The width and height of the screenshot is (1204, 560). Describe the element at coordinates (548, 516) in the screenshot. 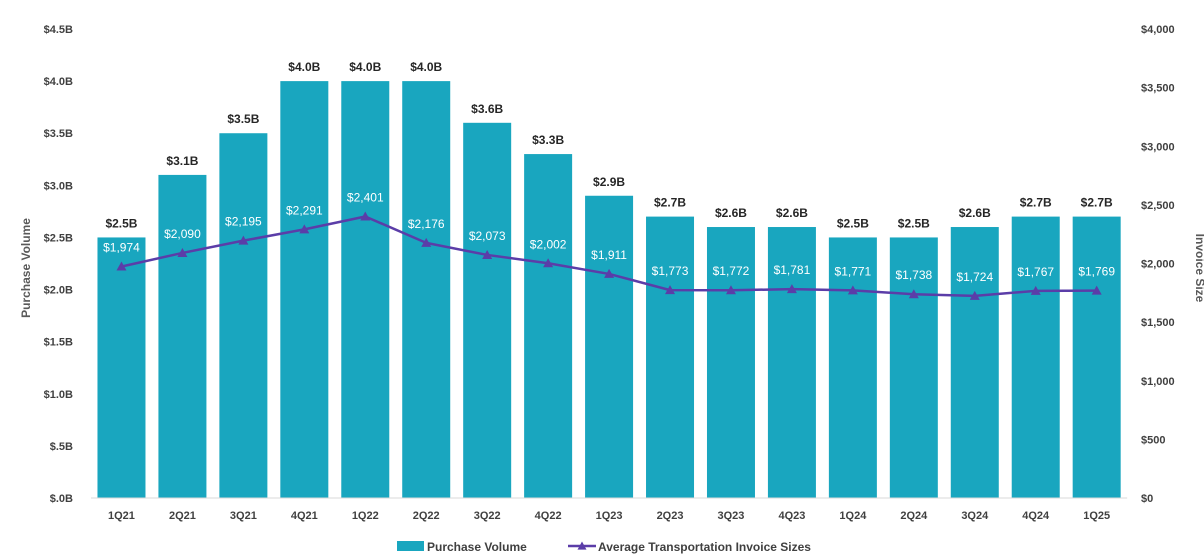

I see `x-tick-label: 4Q22` at that location.